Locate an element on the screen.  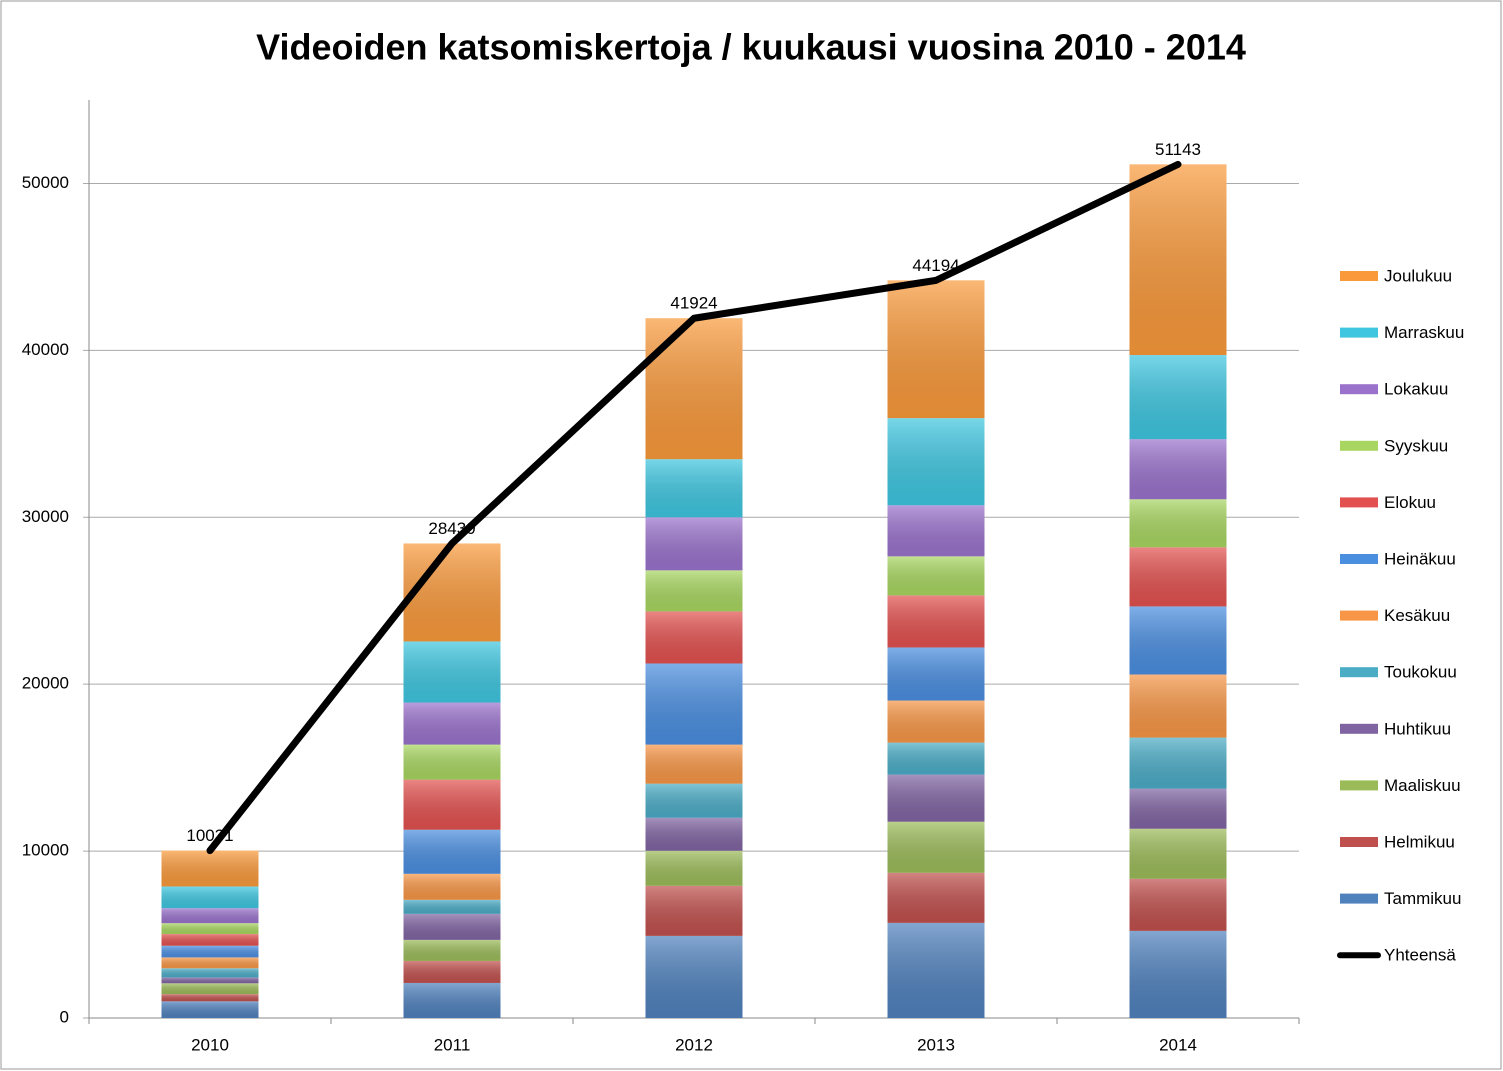
legend-label: Helmikuu is located at coordinates (1419, 841).